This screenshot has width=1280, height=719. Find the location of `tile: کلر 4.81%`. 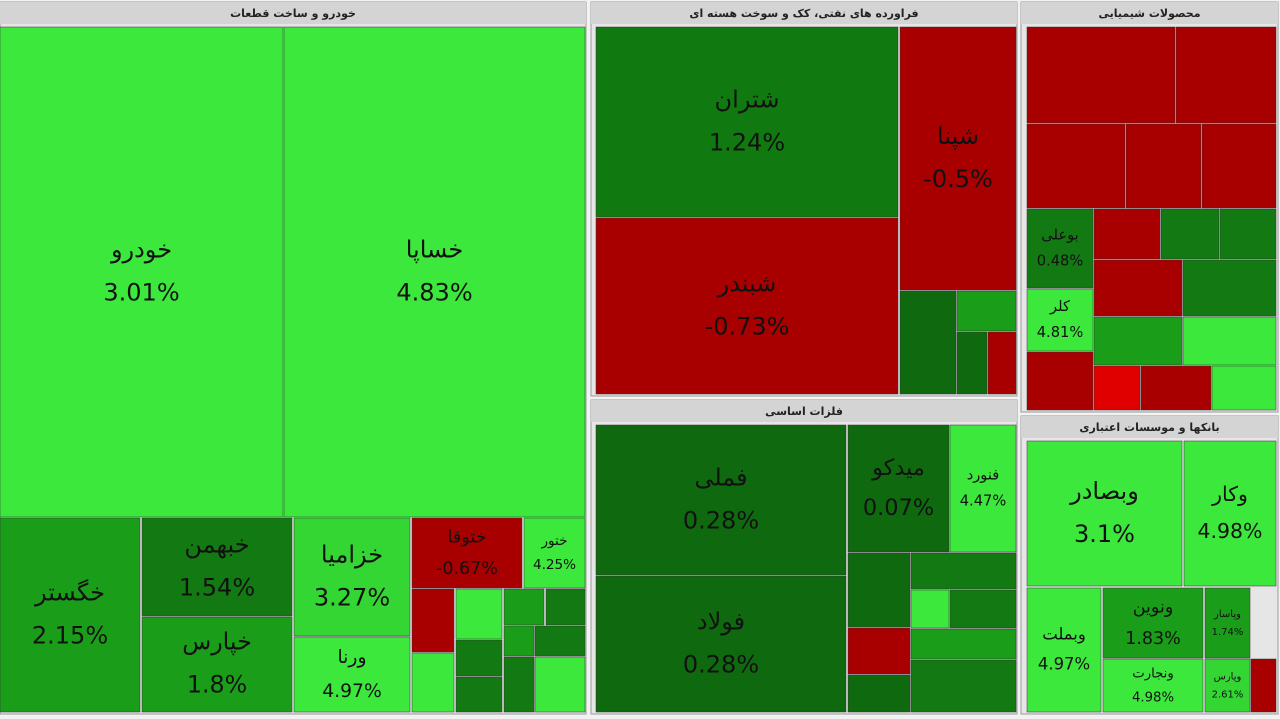

tile: کلر 4.81% is located at coordinates (1060, 320).